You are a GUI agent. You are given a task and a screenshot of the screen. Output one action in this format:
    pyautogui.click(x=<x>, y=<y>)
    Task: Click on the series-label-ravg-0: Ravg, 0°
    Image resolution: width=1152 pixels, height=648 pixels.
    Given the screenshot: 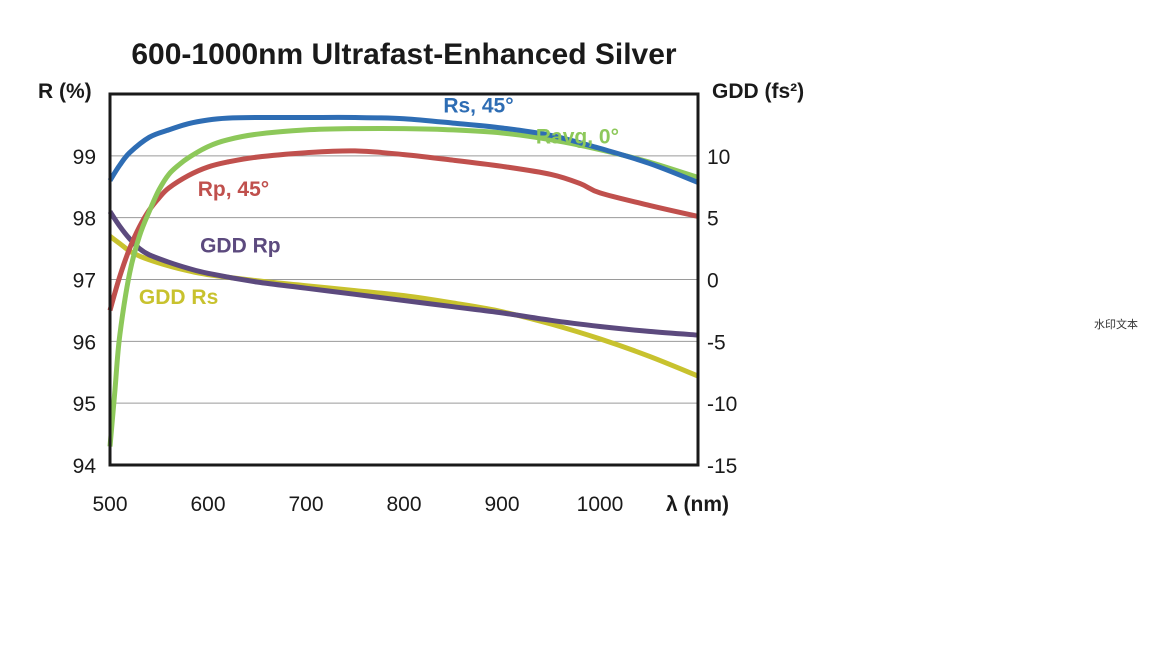 What is the action you would take?
    pyautogui.click(x=577, y=136)
    